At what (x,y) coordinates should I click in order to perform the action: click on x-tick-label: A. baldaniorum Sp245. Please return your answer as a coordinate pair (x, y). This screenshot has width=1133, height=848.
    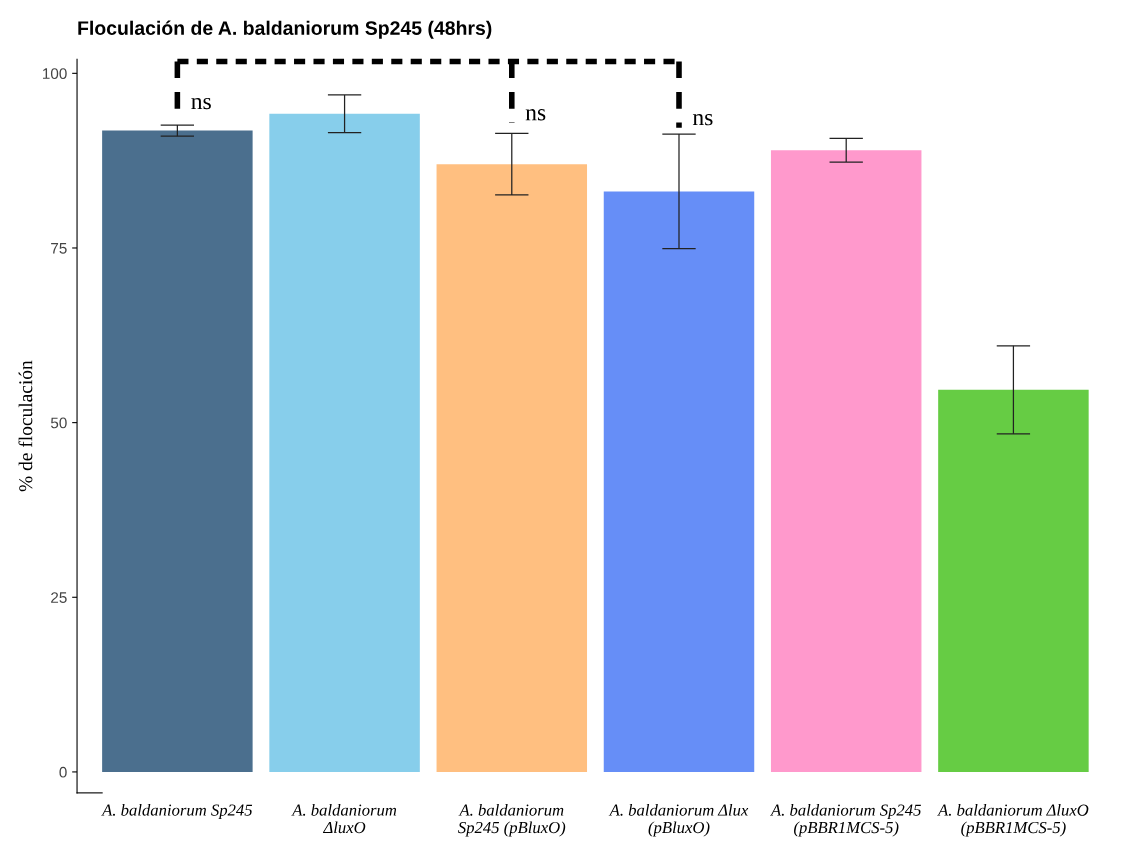
    Looking at the image, I should click on (177, 811).